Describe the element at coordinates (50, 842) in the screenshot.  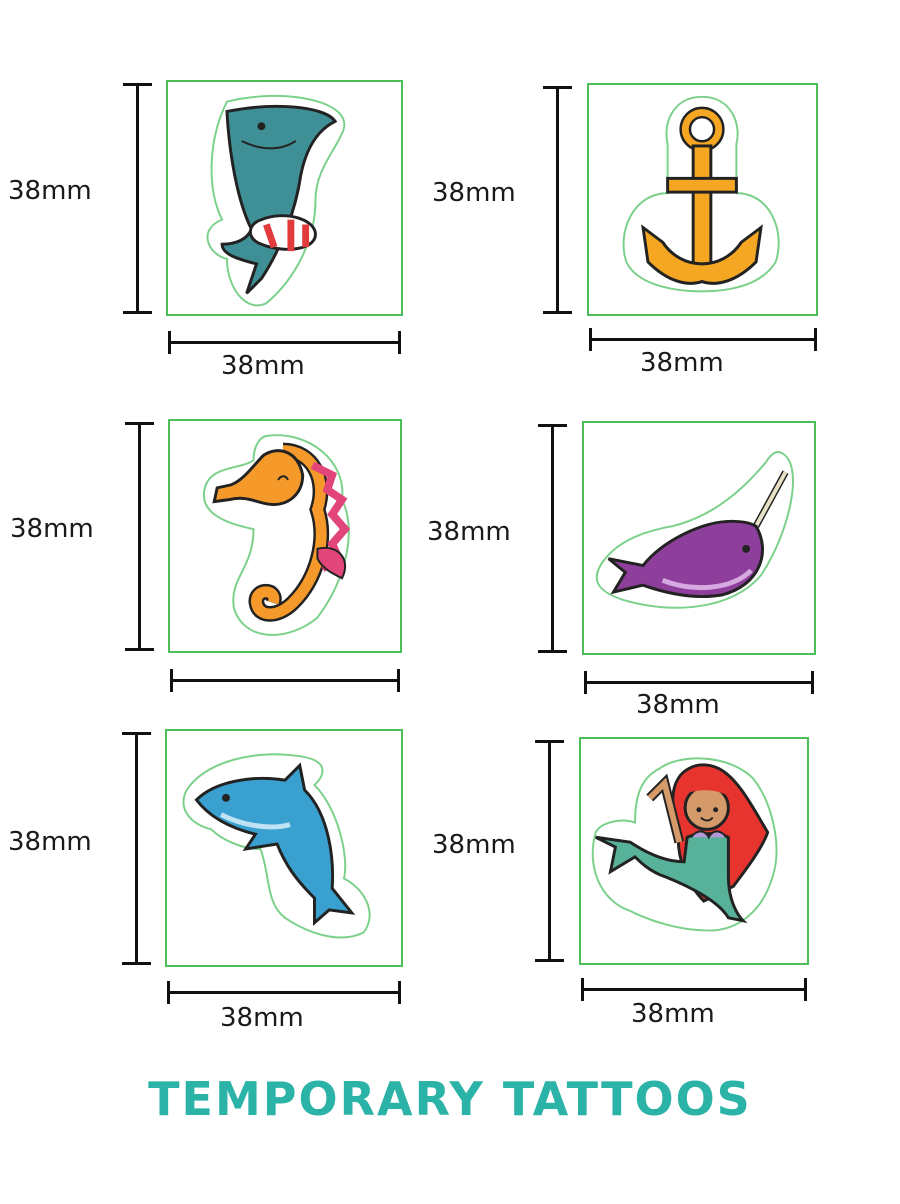
I see `dolphin-height-label: 38mm` at that location.